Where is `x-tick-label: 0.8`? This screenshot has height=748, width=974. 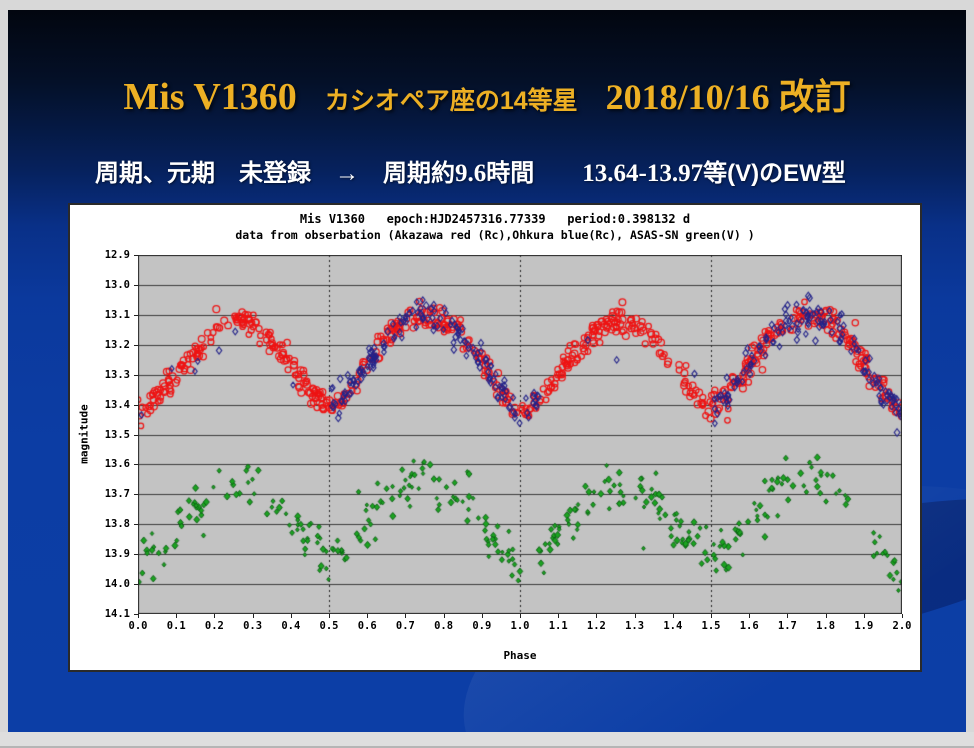
x-tick-label: 0.8 is located at coordinates (444, 626).